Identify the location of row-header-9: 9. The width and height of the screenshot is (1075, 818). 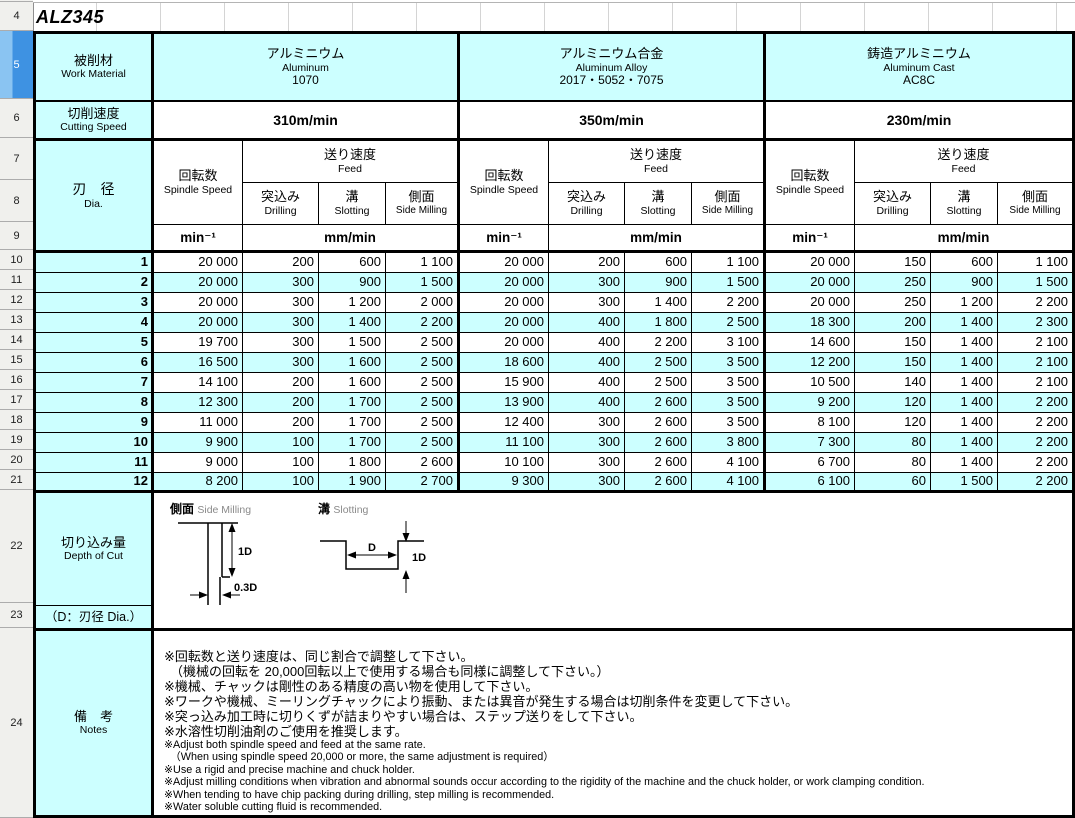
(16, 236).